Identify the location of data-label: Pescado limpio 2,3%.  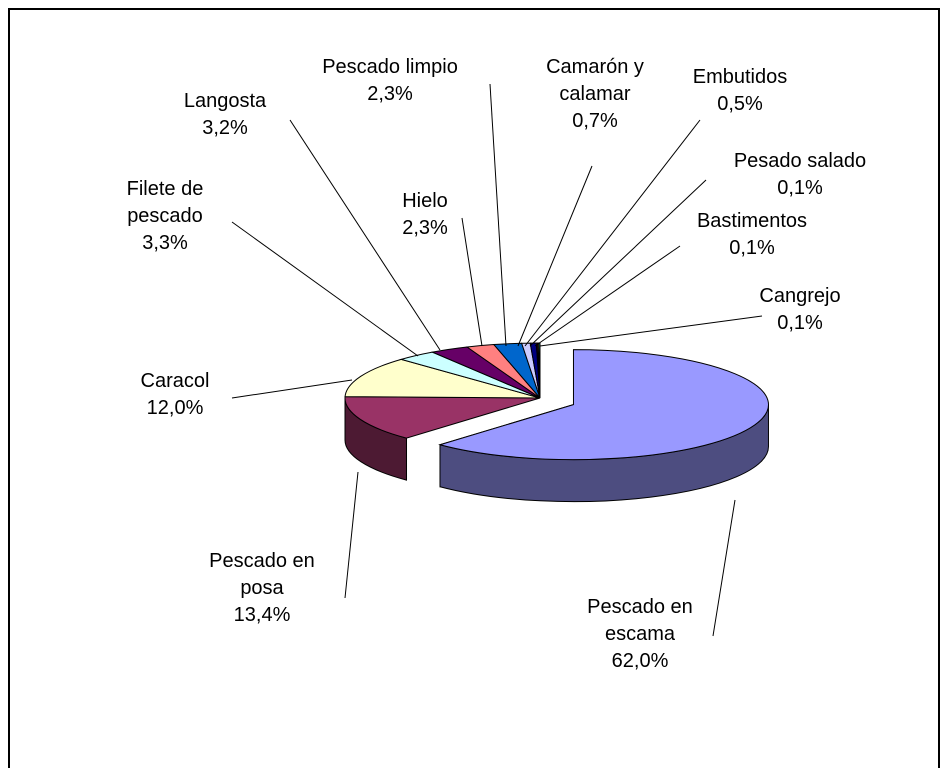
(390, 81).